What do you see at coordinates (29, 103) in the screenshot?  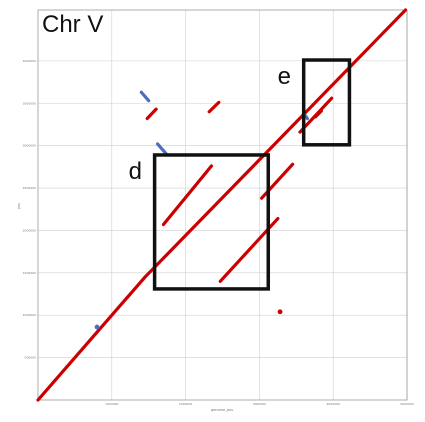 I see `y-tick-label: 3500000` at bounding box center [29, 103].